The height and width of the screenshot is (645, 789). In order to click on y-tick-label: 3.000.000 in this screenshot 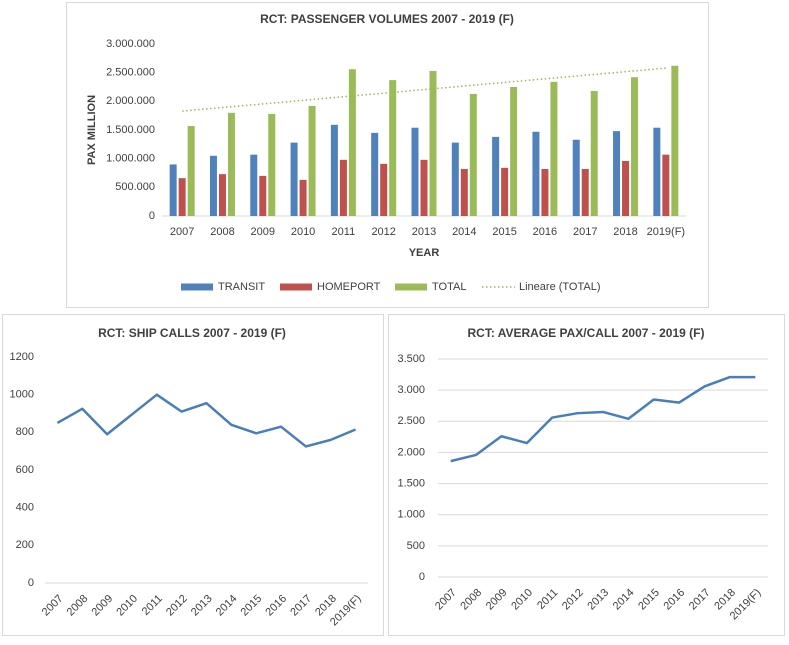, I will do `click(130, 44)`.